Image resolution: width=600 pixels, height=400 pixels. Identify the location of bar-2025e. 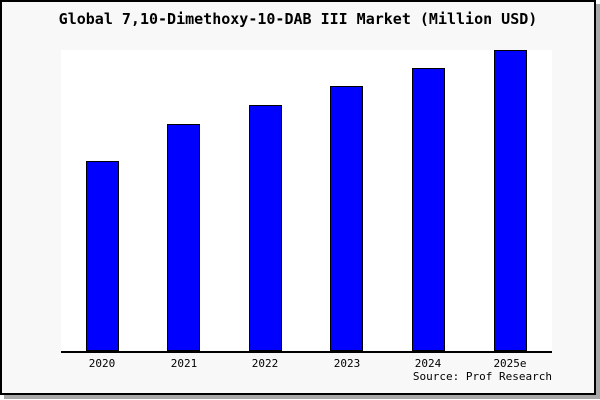
(510, 200).